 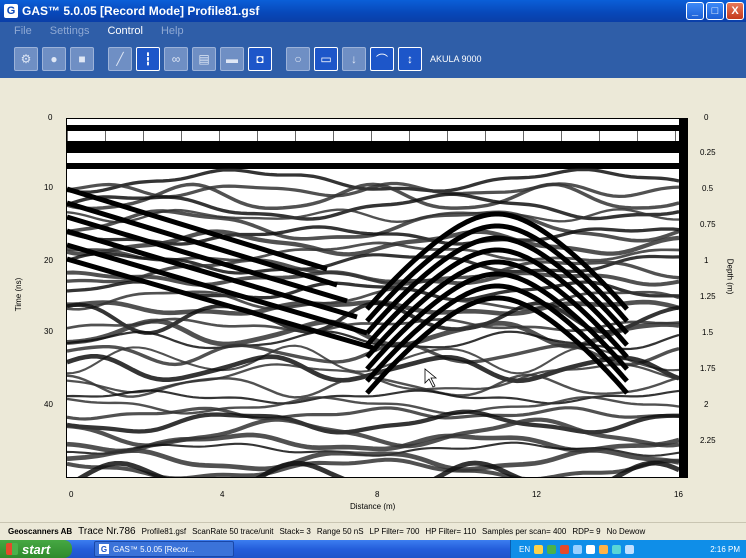 What do you see at coordinates (48, 404) in the screenshot?
I see `y-tick-40: 40` at bounding box center [48, 404].